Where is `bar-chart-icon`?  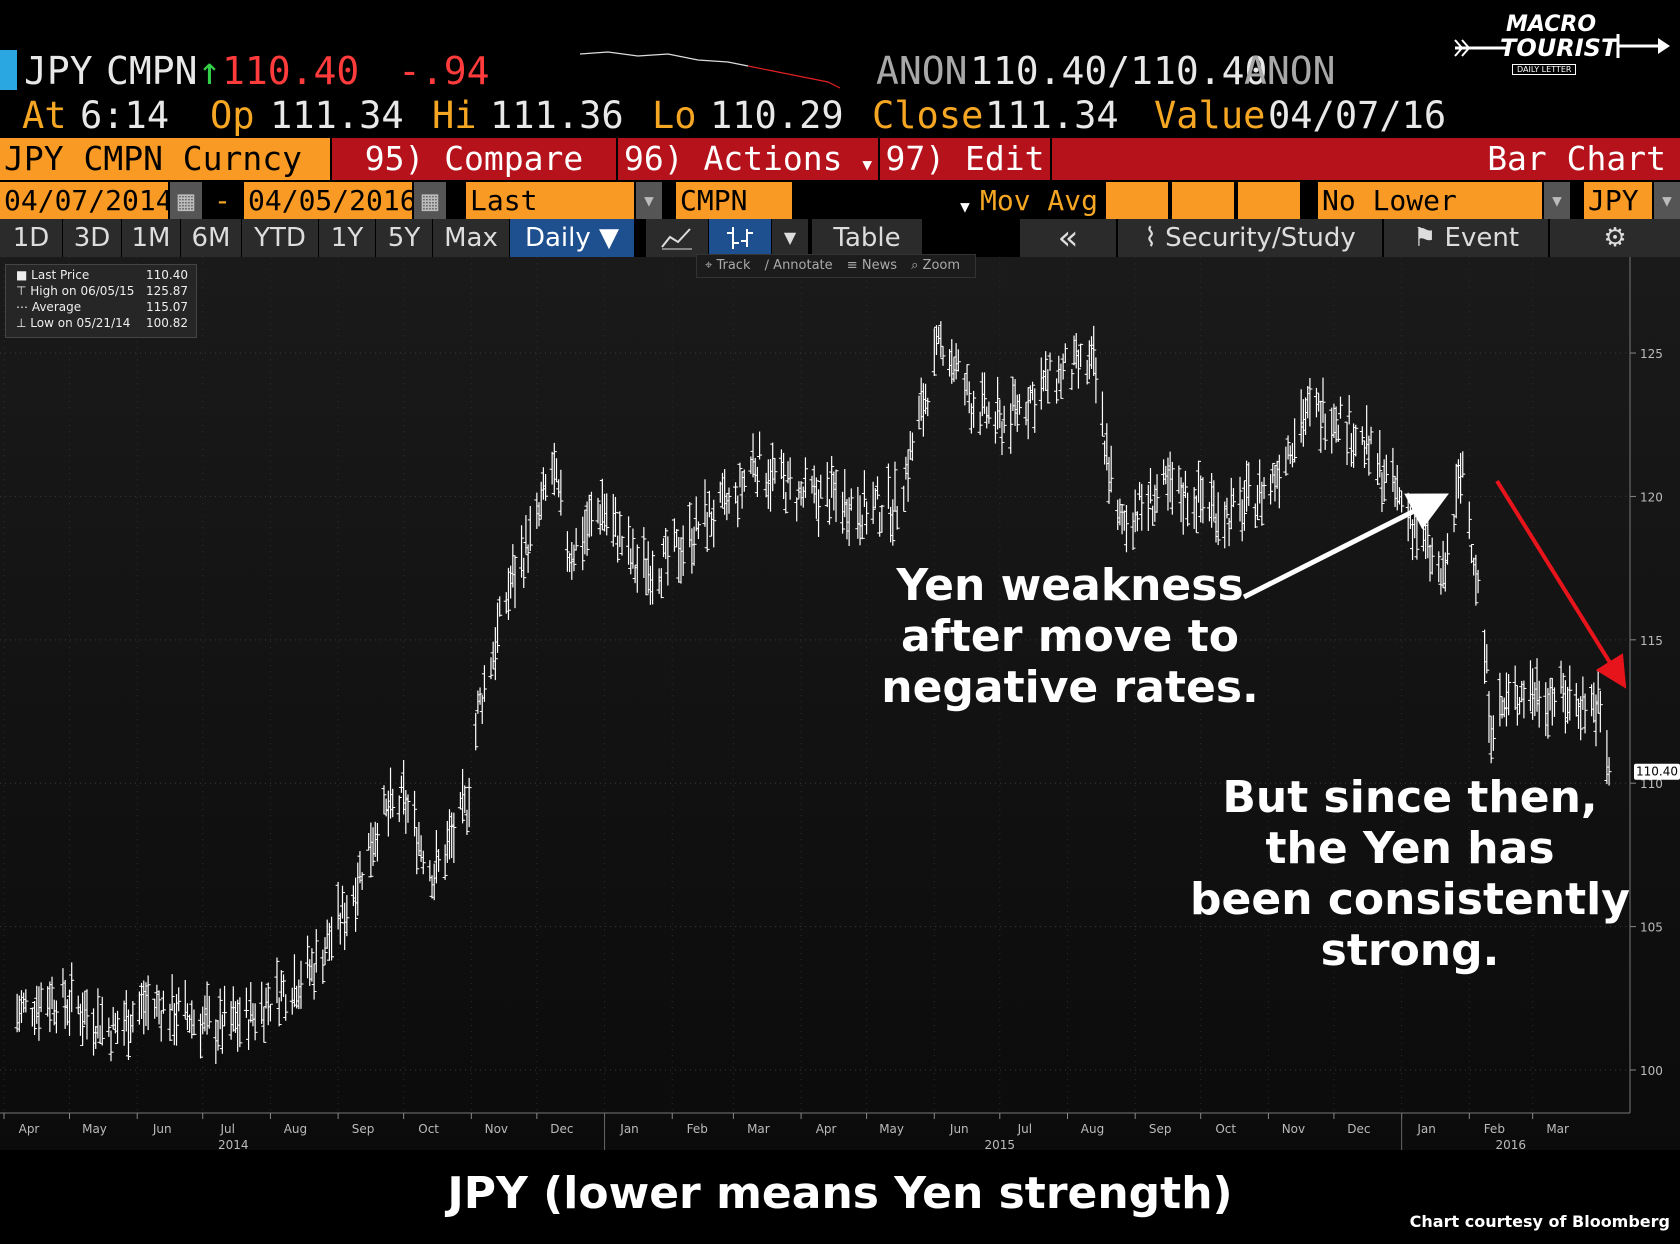 bar-chart-icon is located at coordinates (740, 238).